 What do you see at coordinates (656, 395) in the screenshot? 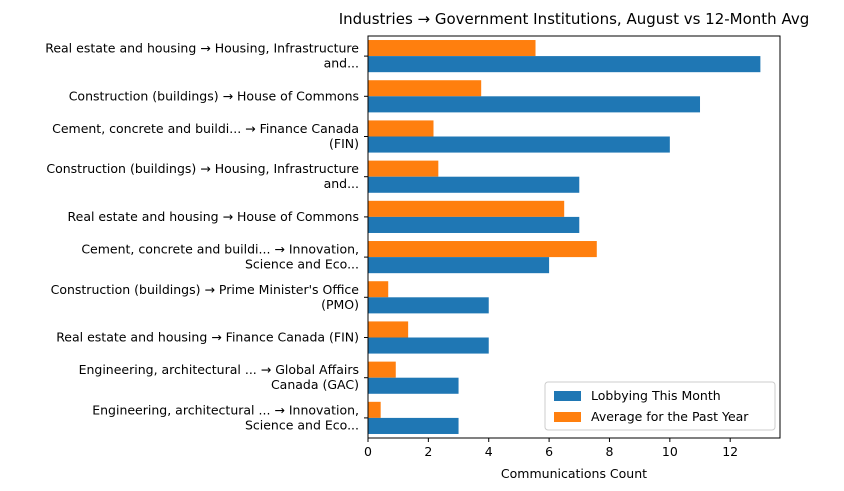
I see `legend-label: Lobbying This Month` at bounding box center [656, 395].